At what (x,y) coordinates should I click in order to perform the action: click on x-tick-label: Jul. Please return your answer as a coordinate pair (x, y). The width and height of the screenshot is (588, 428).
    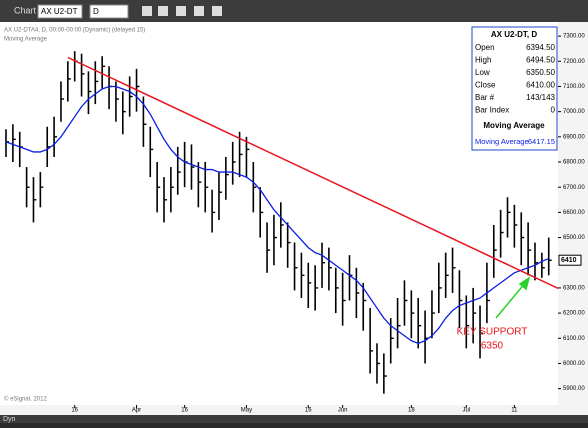
    Looking at the image, I should click on (466, 411).